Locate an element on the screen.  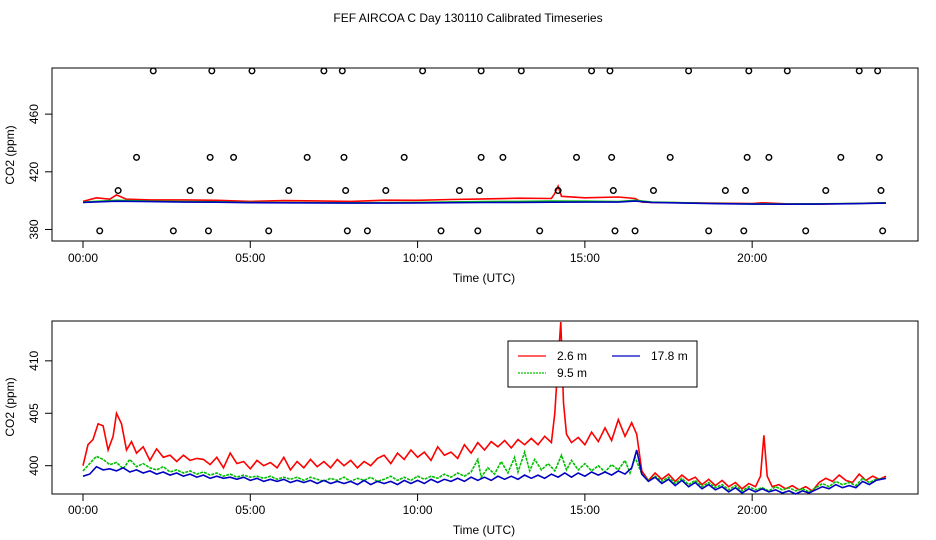
bottom-panel-xlabel: Time (UTC) is located at coordinates (484, 530).